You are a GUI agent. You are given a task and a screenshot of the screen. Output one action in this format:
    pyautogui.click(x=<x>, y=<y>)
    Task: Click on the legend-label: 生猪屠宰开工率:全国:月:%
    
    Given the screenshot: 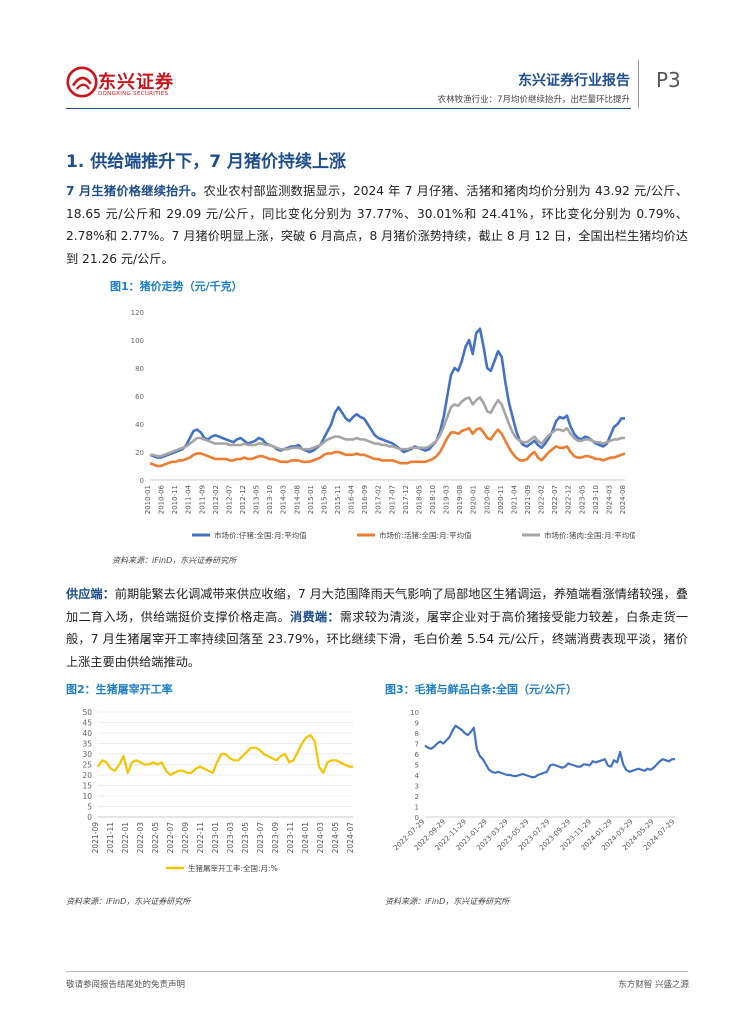 What is the action you would take?
    pyautogui.click(x=233, y=868)
    